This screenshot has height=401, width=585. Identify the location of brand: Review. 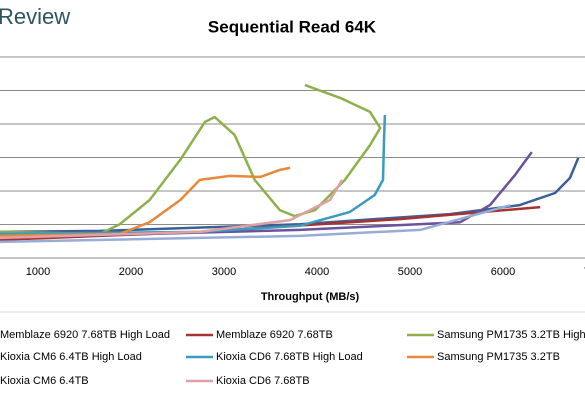
(35, 16).